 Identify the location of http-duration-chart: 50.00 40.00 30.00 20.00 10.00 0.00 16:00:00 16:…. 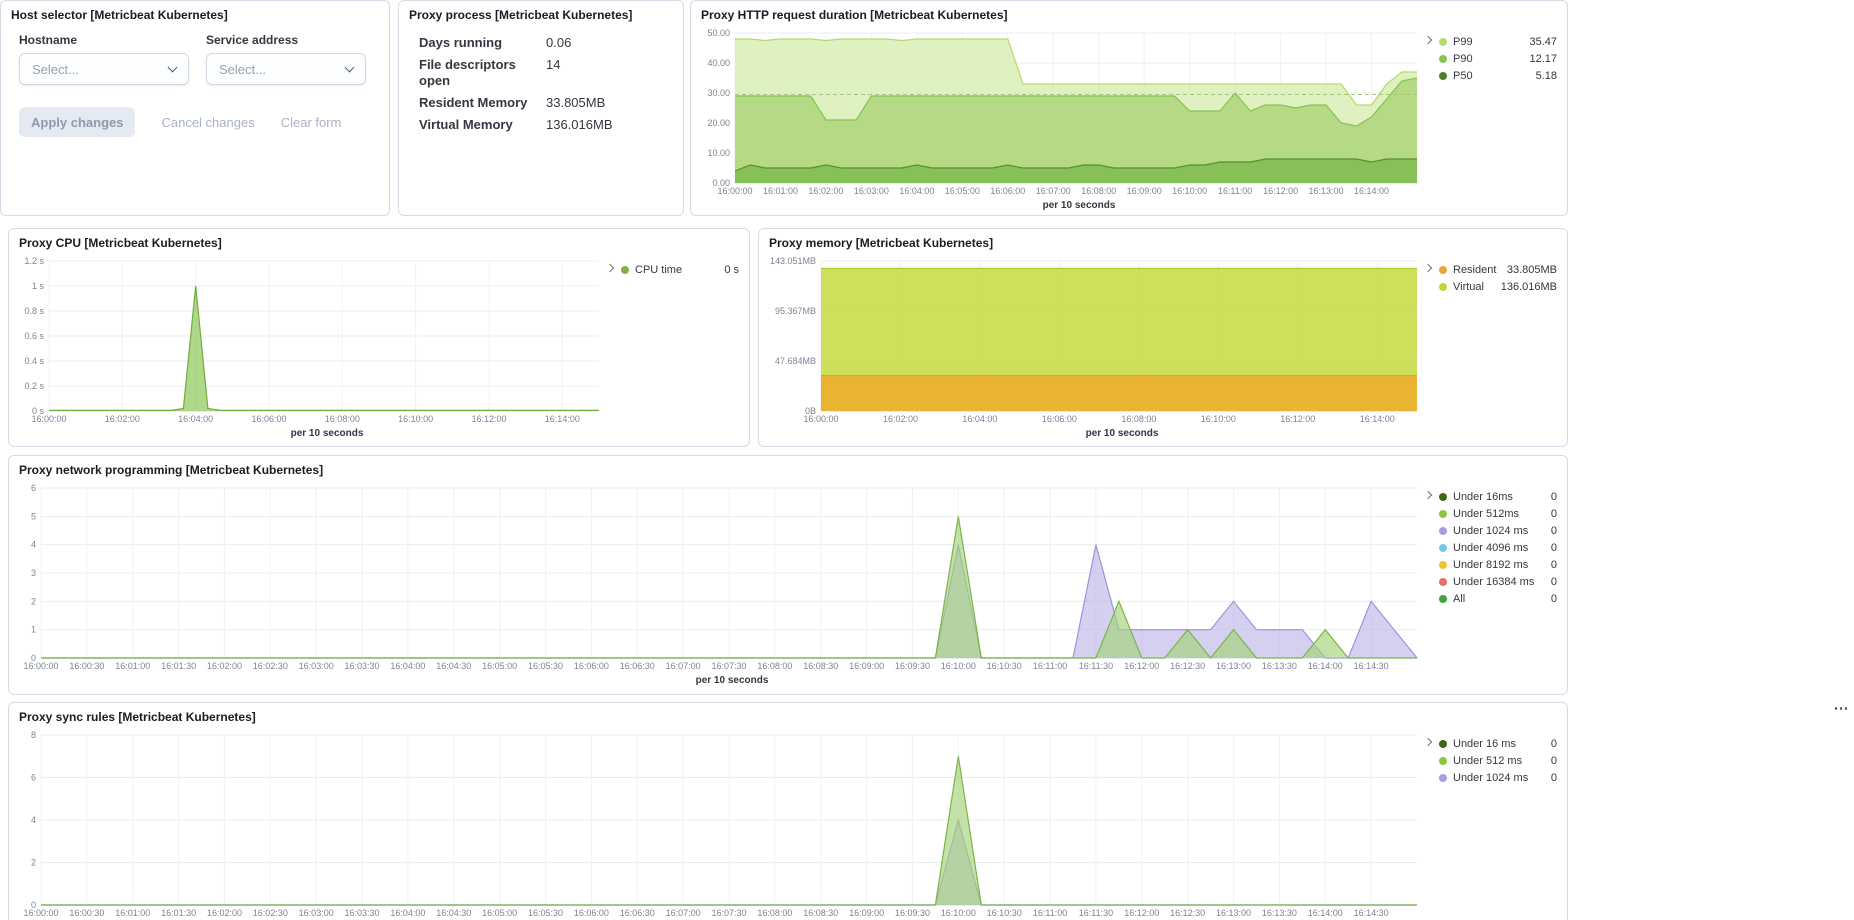
(1062, 113).